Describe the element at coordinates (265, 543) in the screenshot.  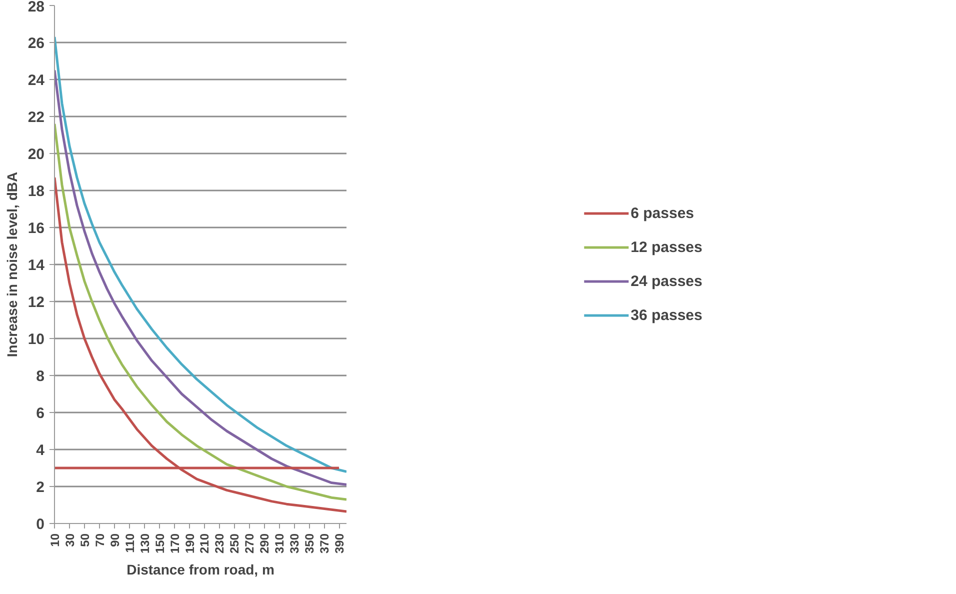
I see `x-tick-label: 290` at that location.